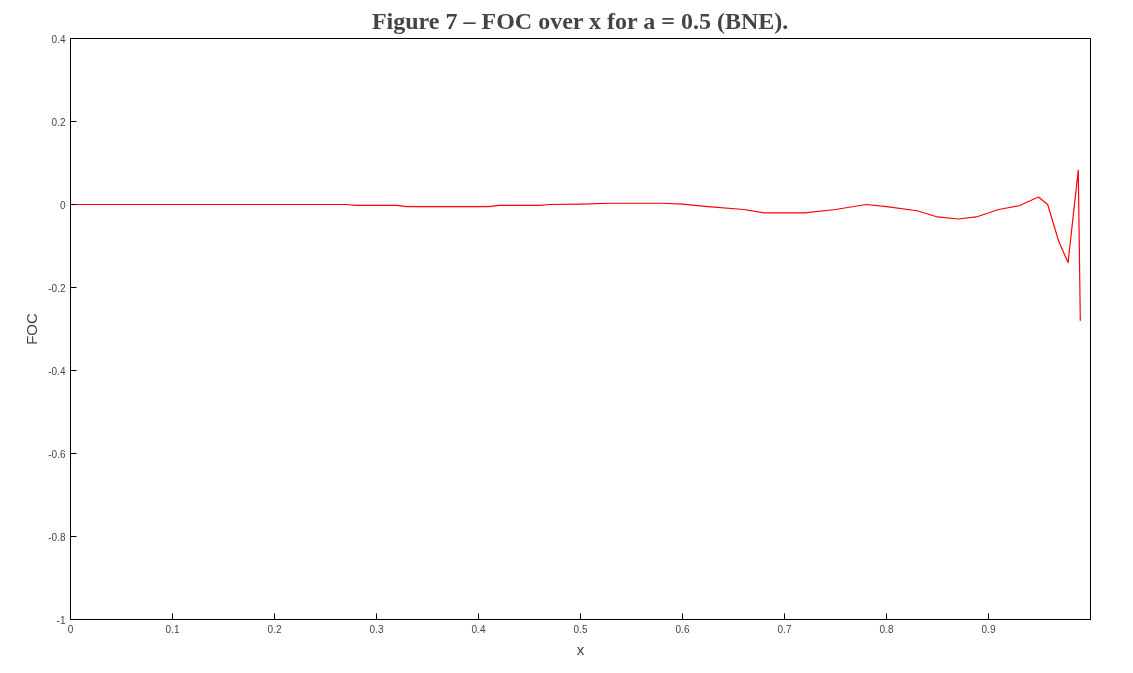  Describe the element at coordinates (580, 649) in the screenshot. I see `x-axis-title: x` at that location.